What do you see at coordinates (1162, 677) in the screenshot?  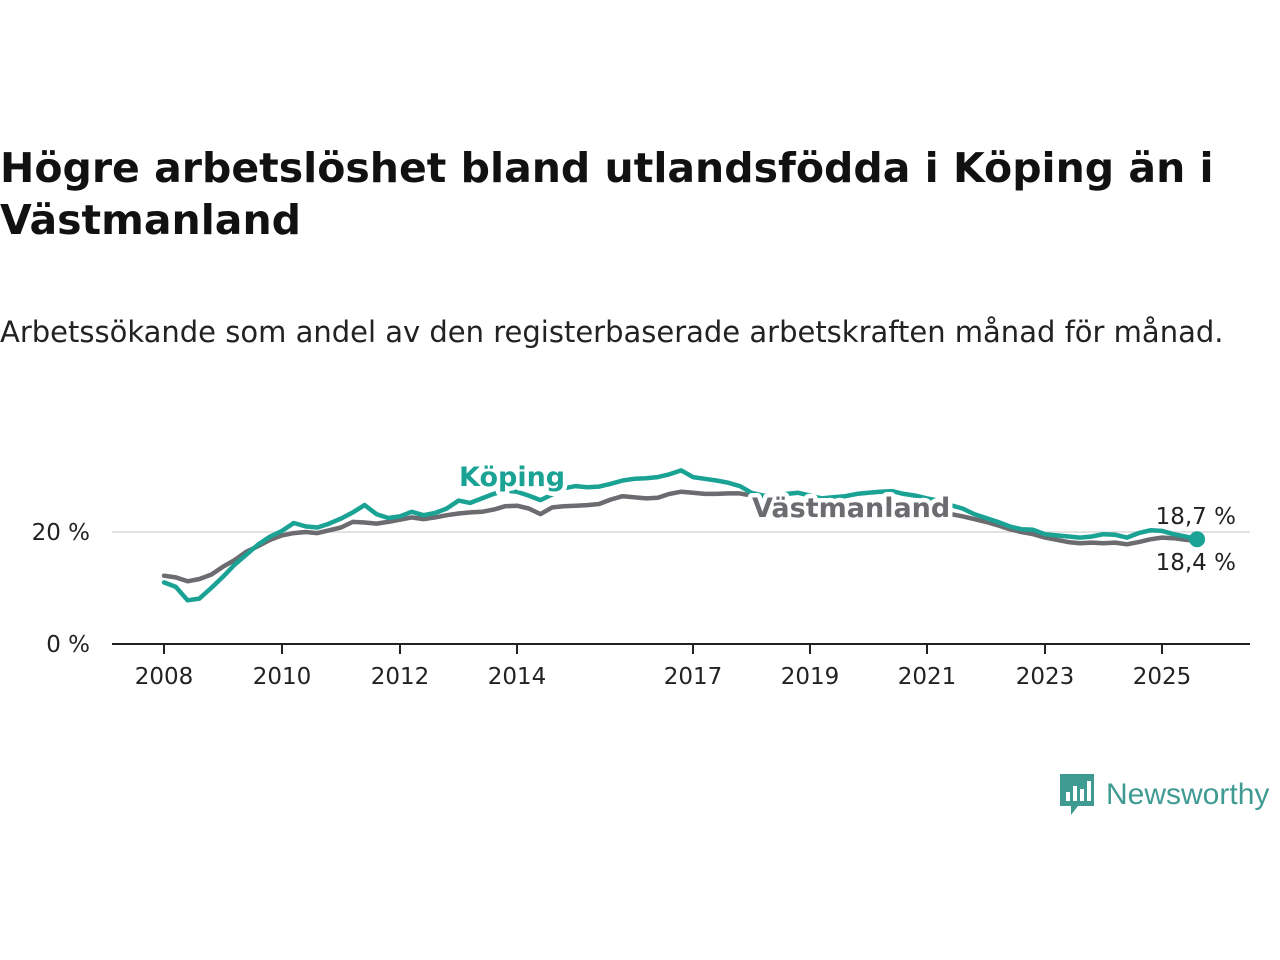 I see `x-tick-label: 2025` at bounding box center [1162, 677].